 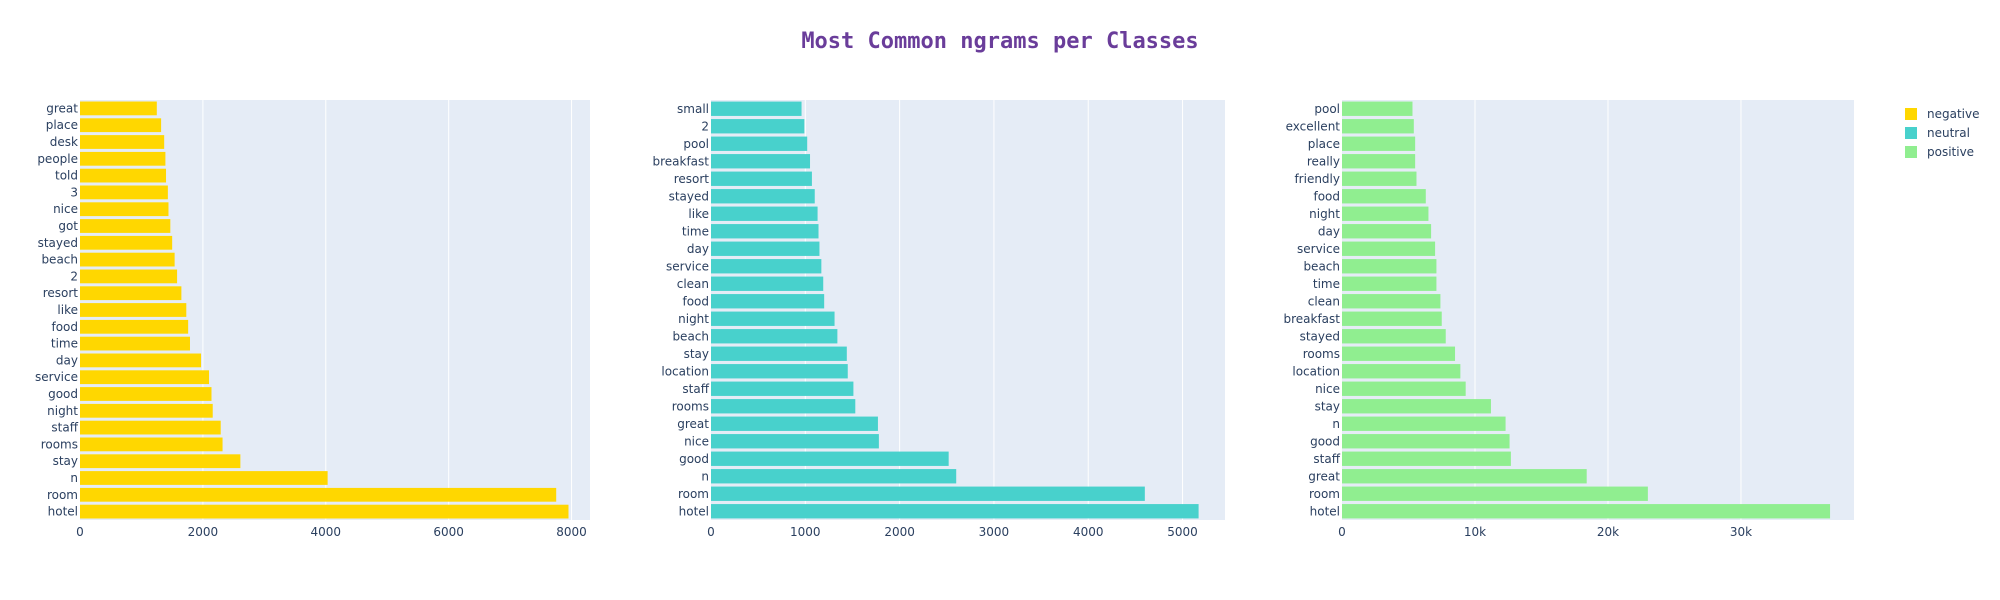 I want to click on bar-positive-night, so click(x=1385, y=213).